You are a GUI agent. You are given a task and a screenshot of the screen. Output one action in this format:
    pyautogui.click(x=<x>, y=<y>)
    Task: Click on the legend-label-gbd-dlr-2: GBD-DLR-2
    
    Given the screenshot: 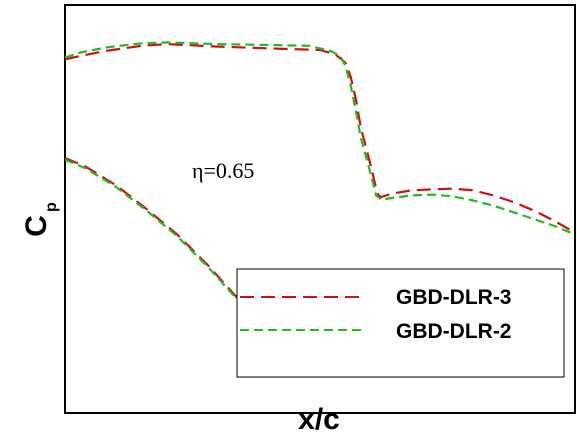 What is the action you would take?
    pyautogui.click(x=454, y=331)
    